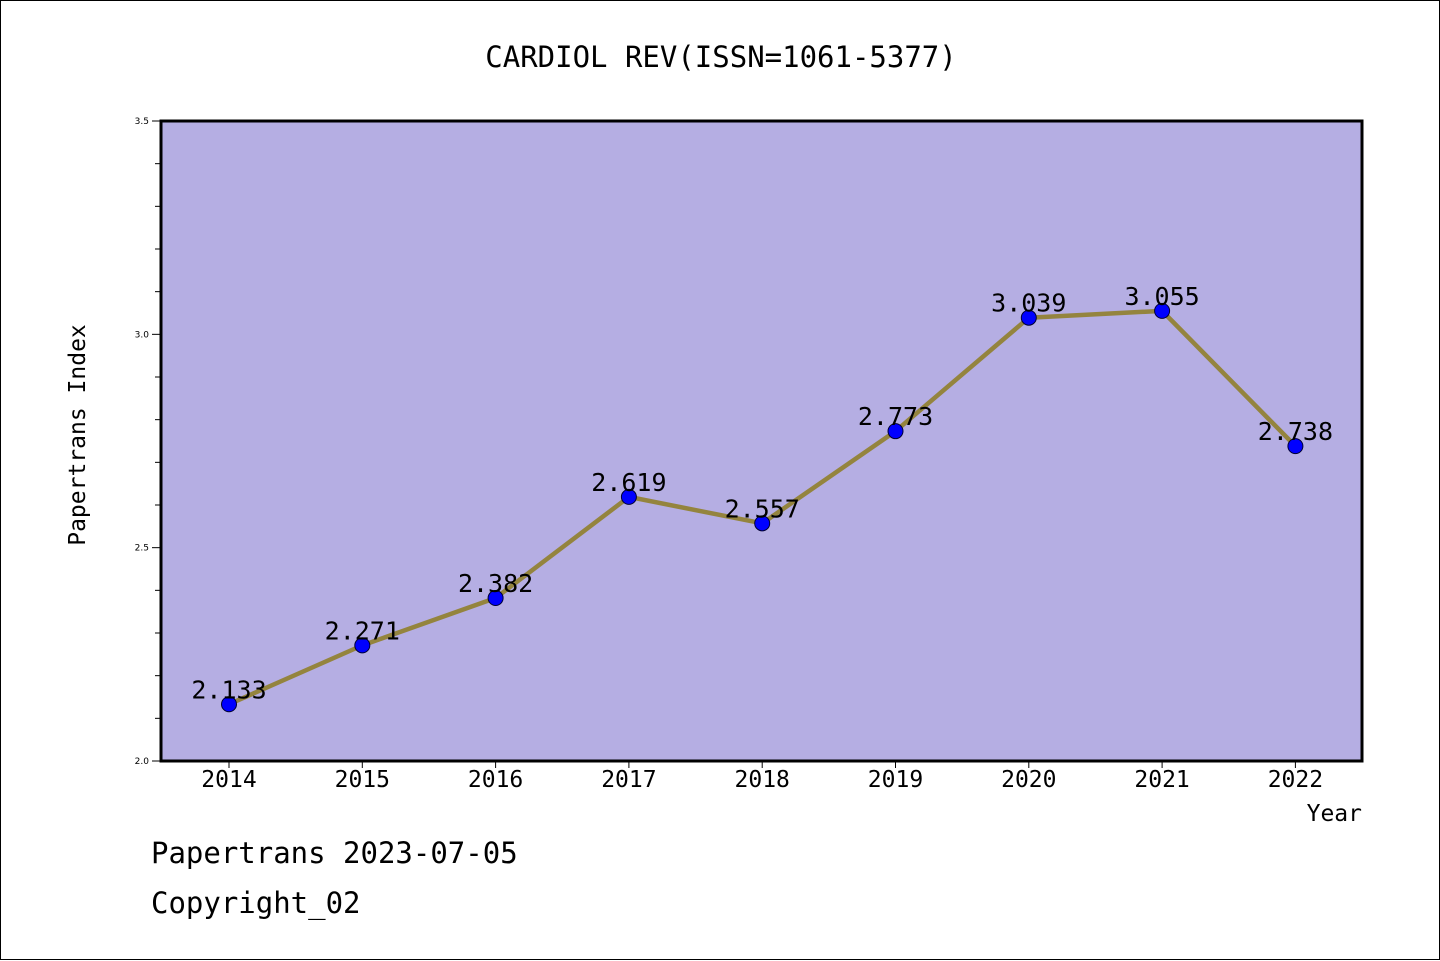  I want to click on data-label: 3.039, so click(1028, 303).